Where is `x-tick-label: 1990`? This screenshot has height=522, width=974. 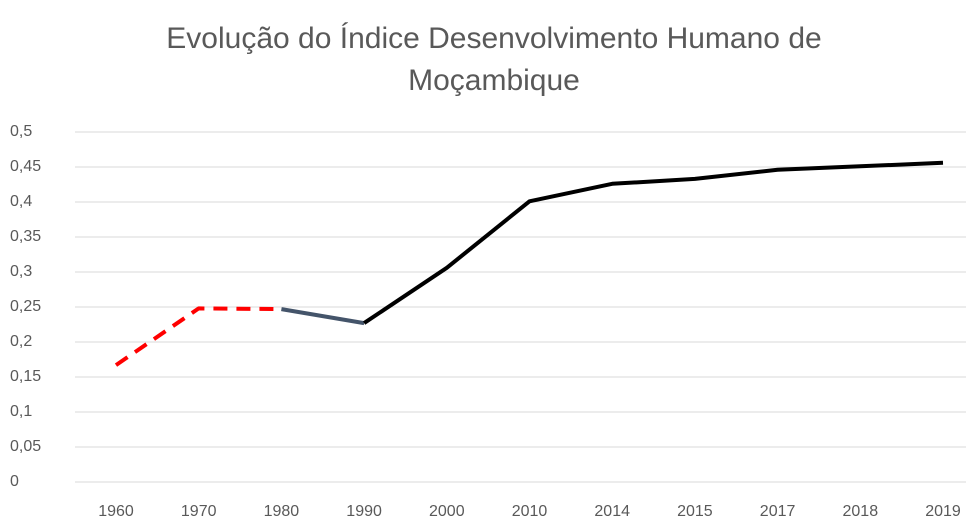 x-tick-label: 1990 is located at coordinates (364, 511).